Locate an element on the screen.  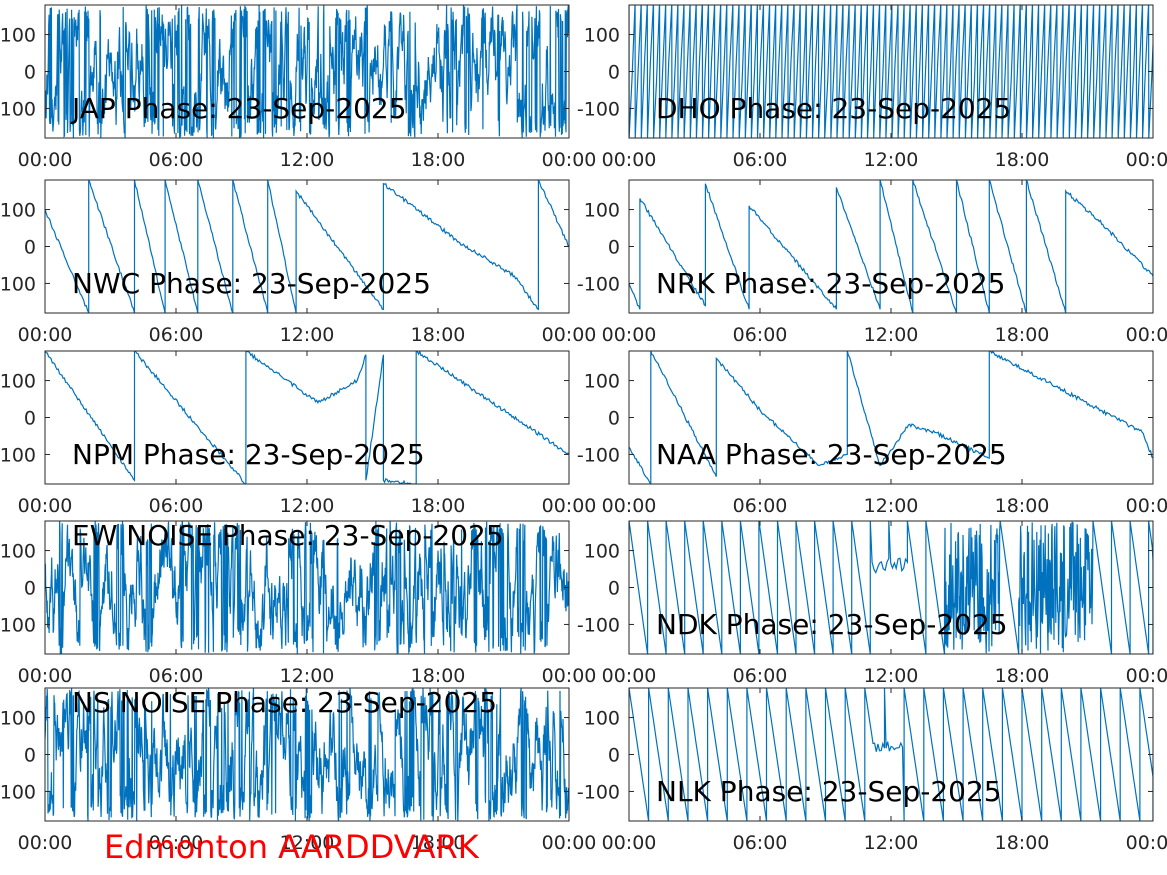
footer-label: Edmonton AARDDVARK is located at coordinates (291, 847).